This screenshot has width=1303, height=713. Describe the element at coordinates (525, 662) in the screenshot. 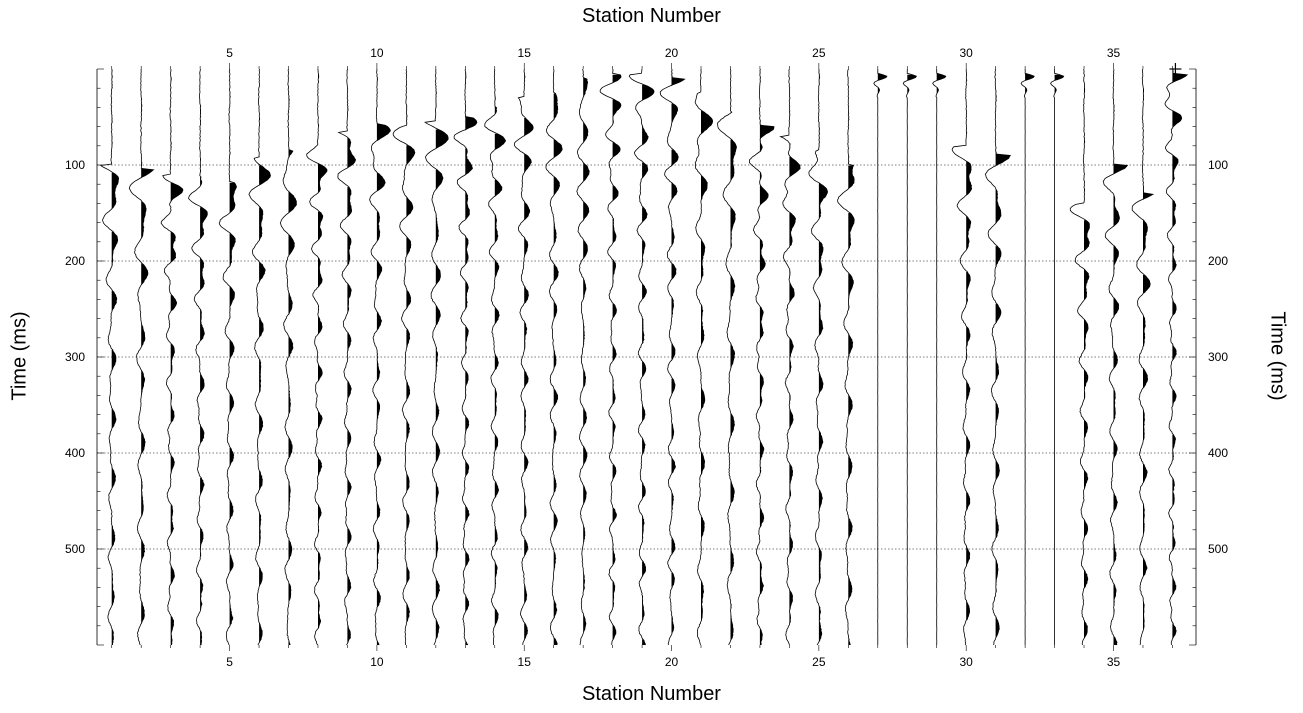

I see `x-tick-label-bottom: 15` at that location.